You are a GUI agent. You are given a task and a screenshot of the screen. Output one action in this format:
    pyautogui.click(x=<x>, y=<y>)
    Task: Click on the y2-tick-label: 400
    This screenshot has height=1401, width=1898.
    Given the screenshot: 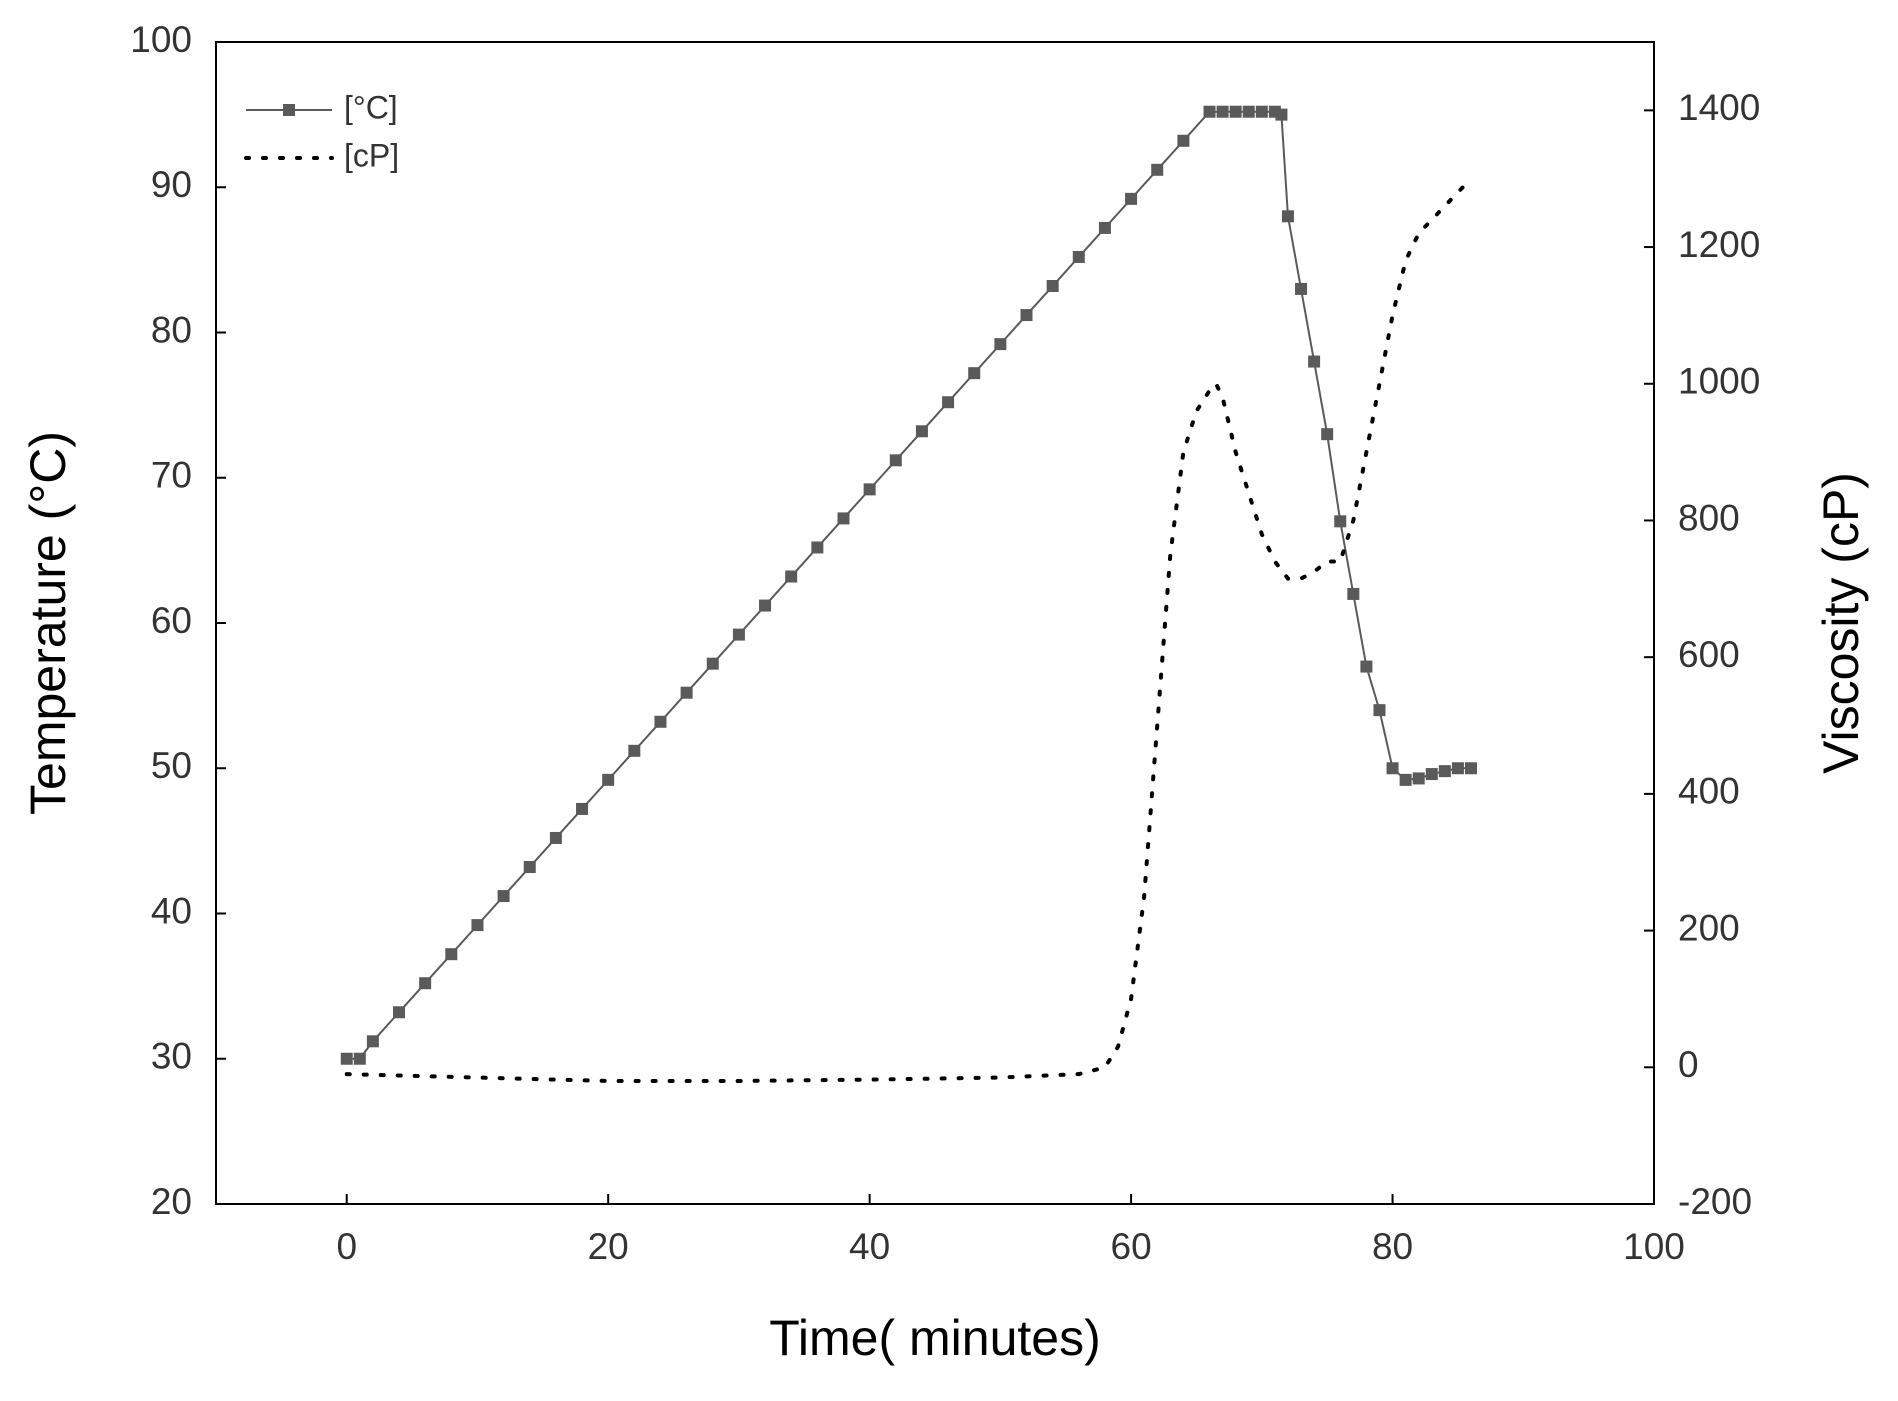 What is the action you would take?
    pyautogui.click(x=1709, y=791)
    